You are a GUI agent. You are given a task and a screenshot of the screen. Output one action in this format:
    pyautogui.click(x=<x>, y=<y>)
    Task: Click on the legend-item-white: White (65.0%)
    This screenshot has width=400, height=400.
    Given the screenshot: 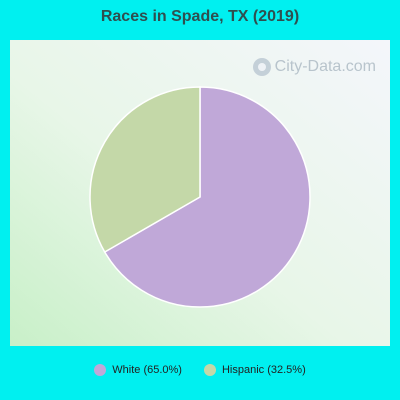 What is the action you would take?
    pyautogui.click(x=138, y=370)
    